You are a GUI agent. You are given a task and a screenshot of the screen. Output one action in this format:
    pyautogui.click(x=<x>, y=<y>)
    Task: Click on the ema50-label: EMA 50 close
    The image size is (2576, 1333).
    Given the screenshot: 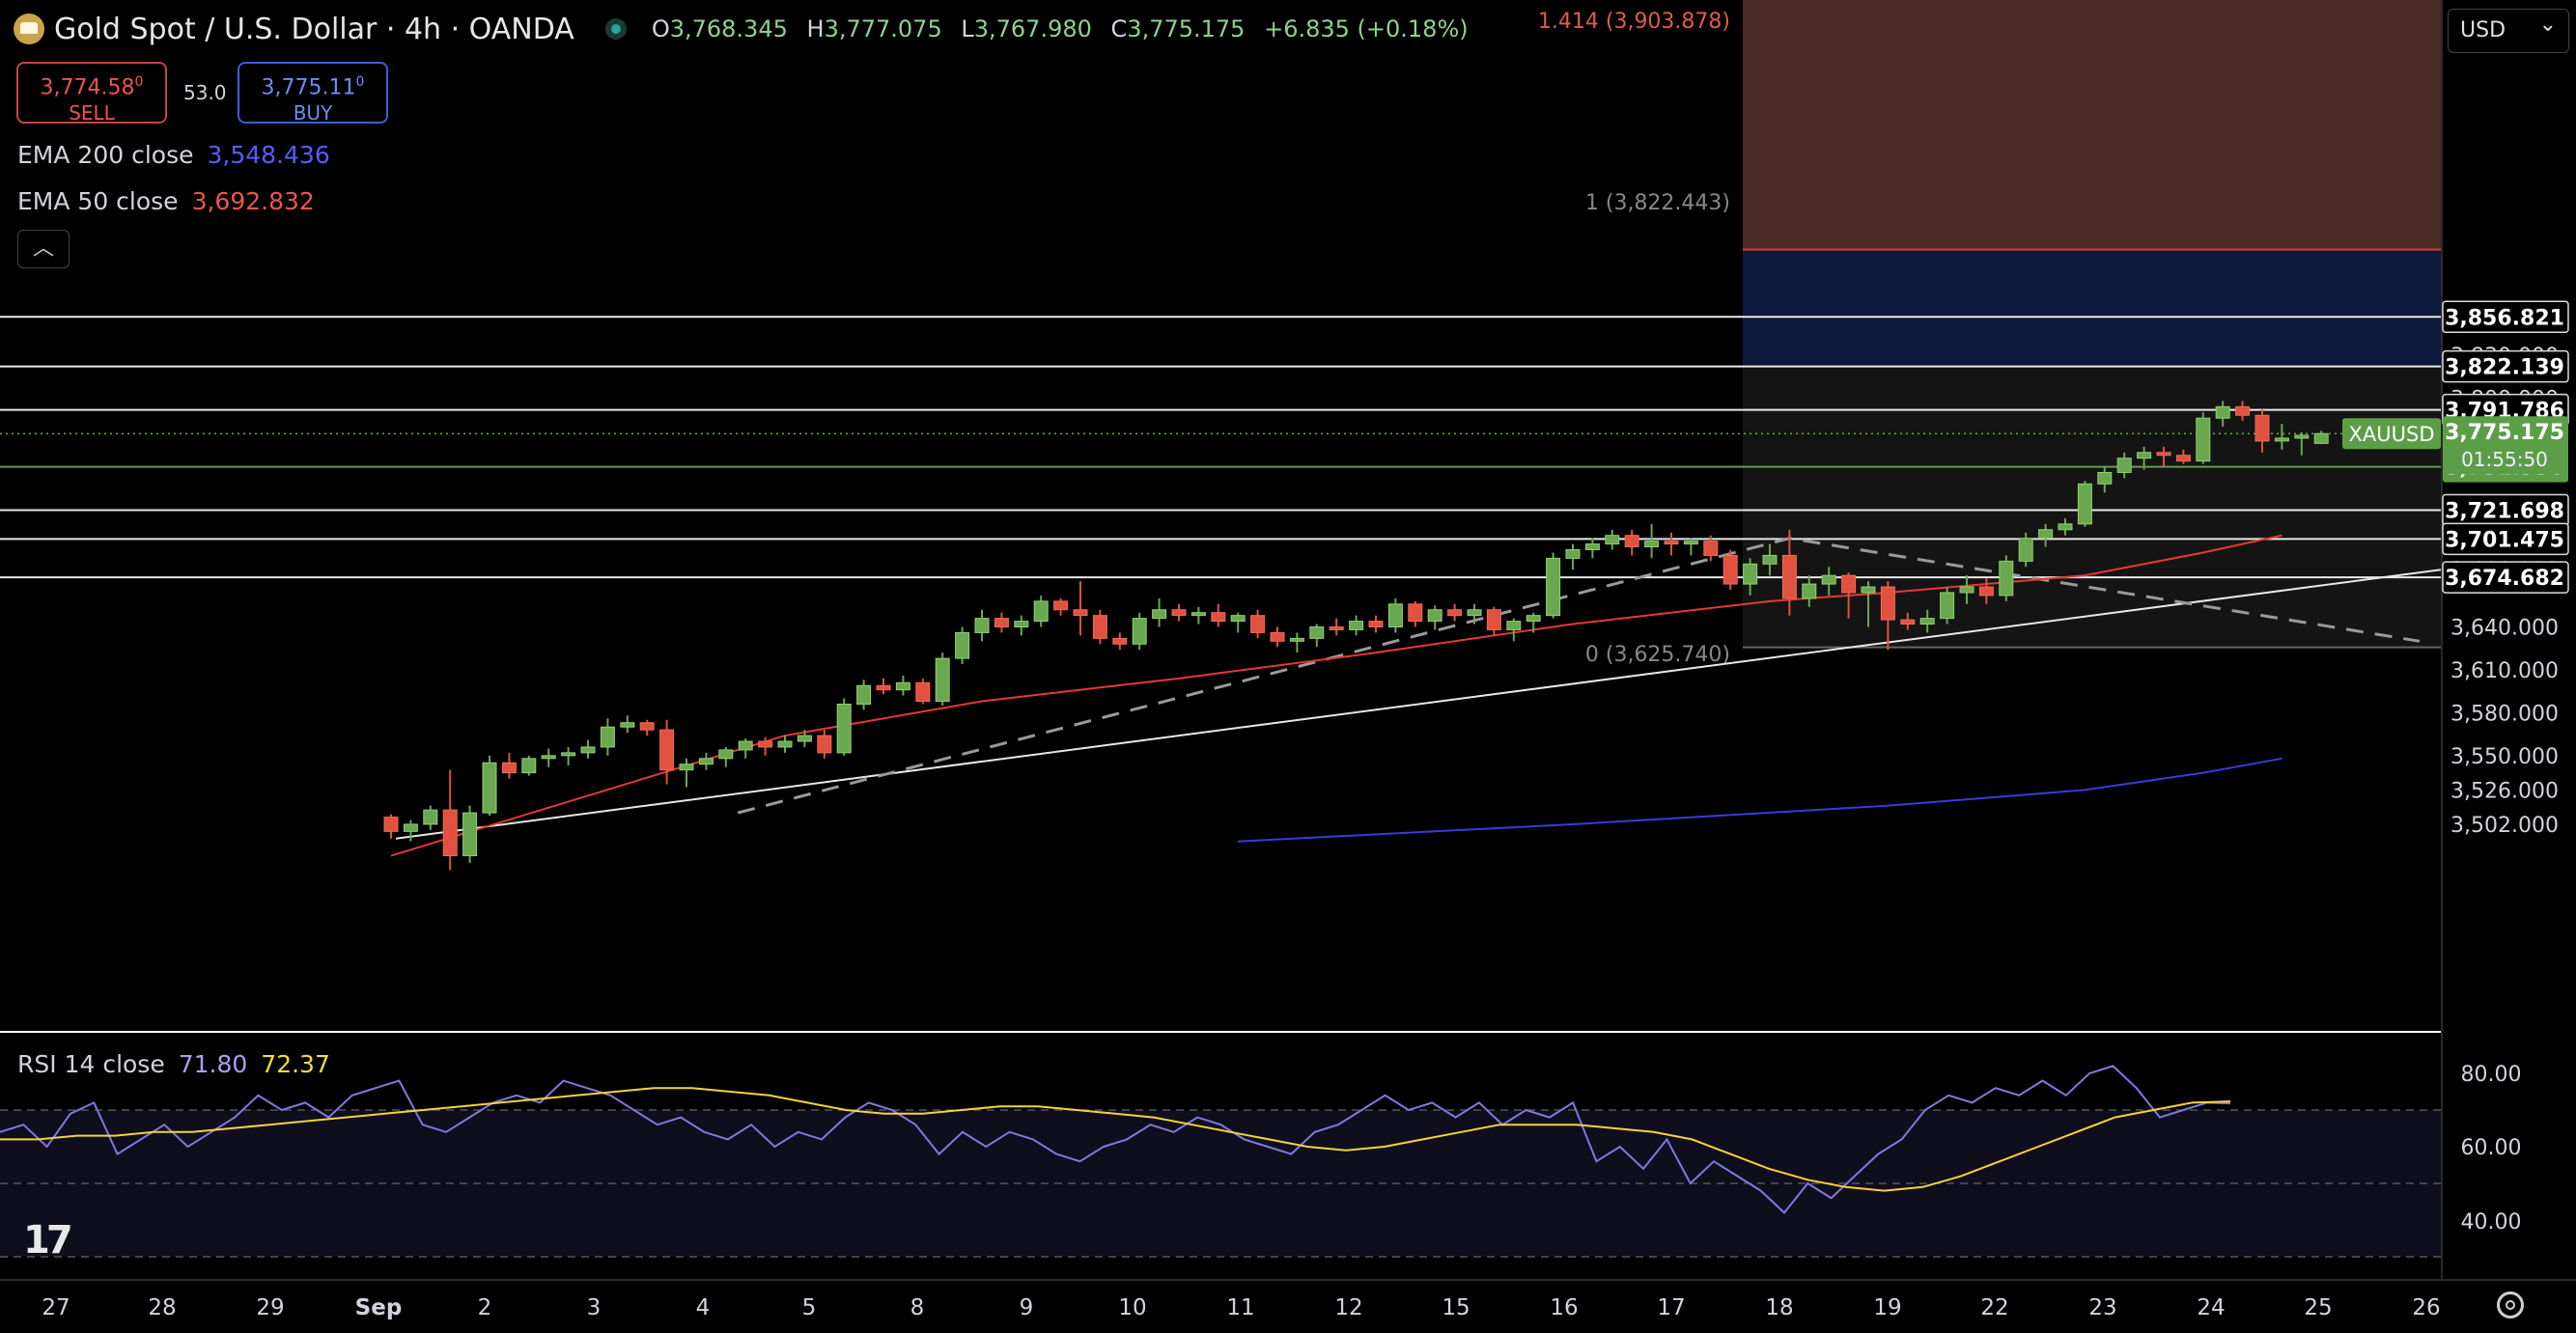 What is the action you would take?
    pyautogui.click(x=98, y=201)
    